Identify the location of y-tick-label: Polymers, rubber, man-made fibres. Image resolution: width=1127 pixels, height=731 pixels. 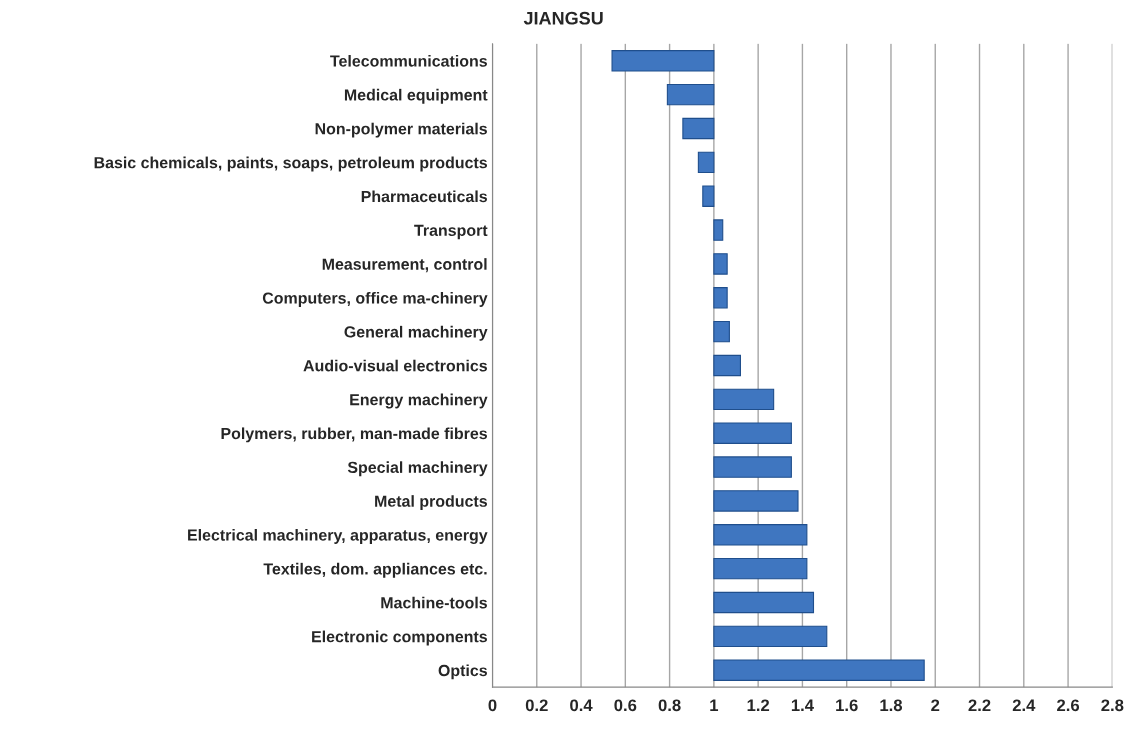
(354, 435).